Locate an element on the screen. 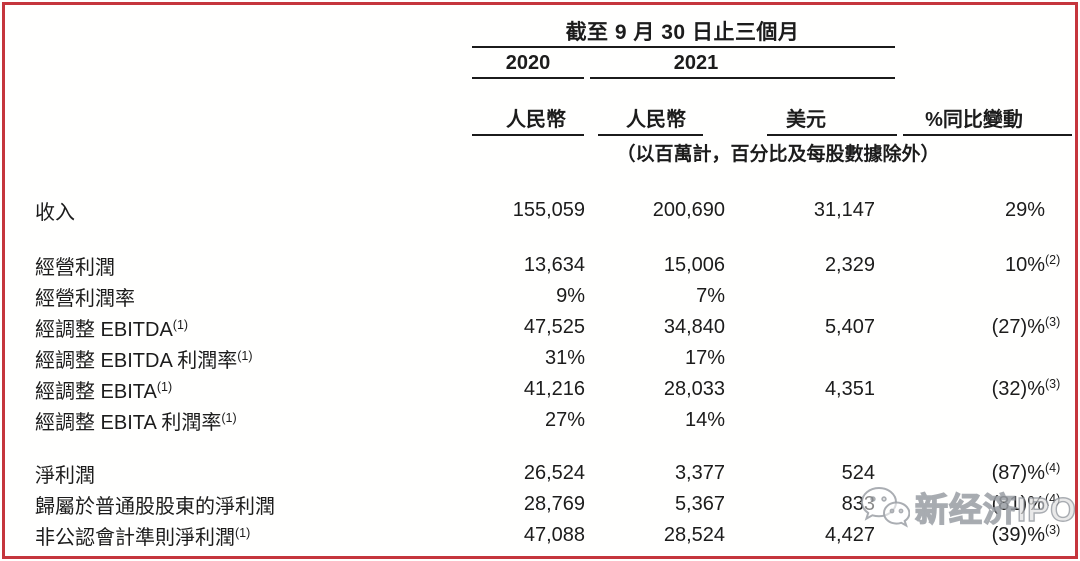  table-row-net-income-to-shareholders: 歸屬於普通股股東的淨利潤 28,769 5,367 833 (81)%(4) is located at coordinates (540, 504).